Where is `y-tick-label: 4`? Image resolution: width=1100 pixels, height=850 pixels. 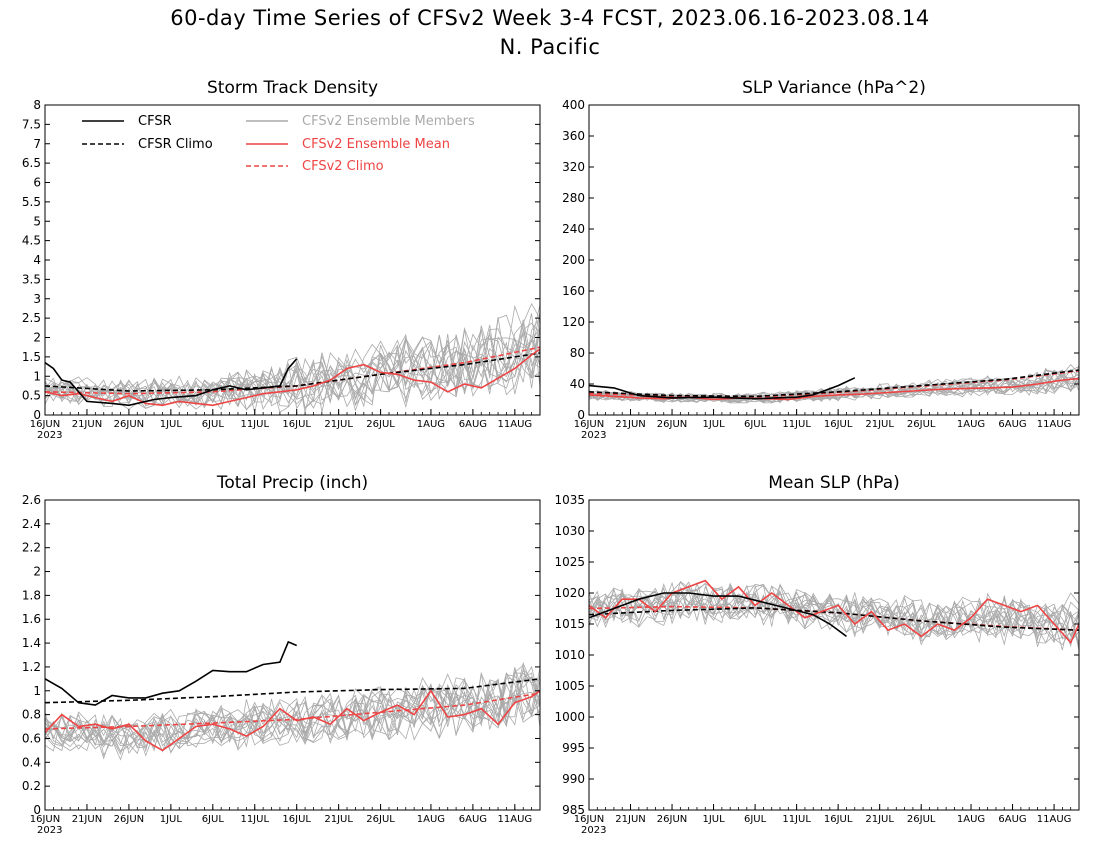
y-tick-label: 4 is located at coordinates (37, 260).